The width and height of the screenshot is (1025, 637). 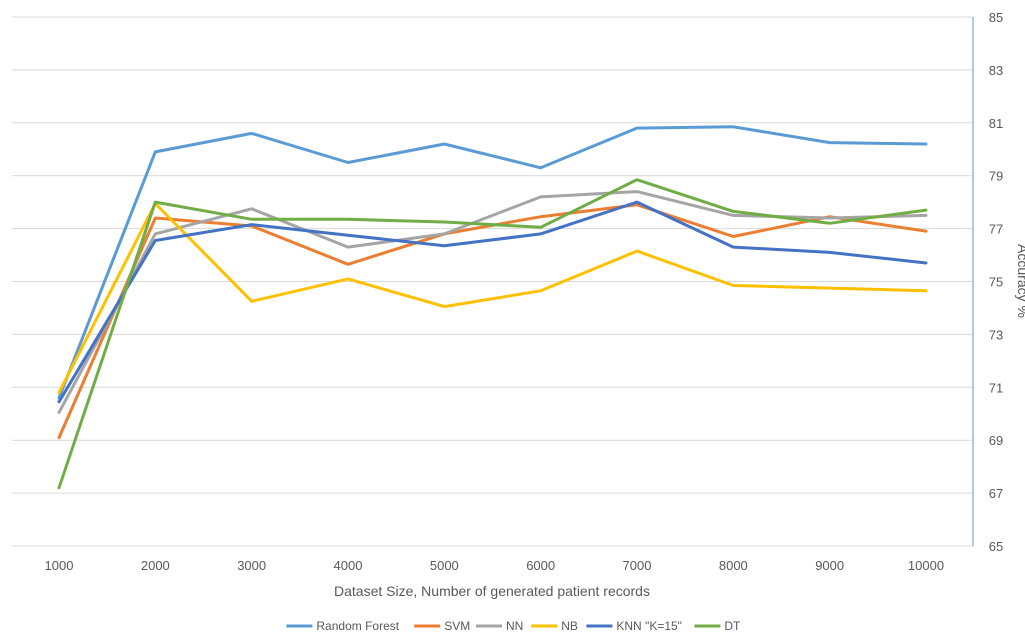 I want to click on legend-label: NN, so click(x=514, y=626).